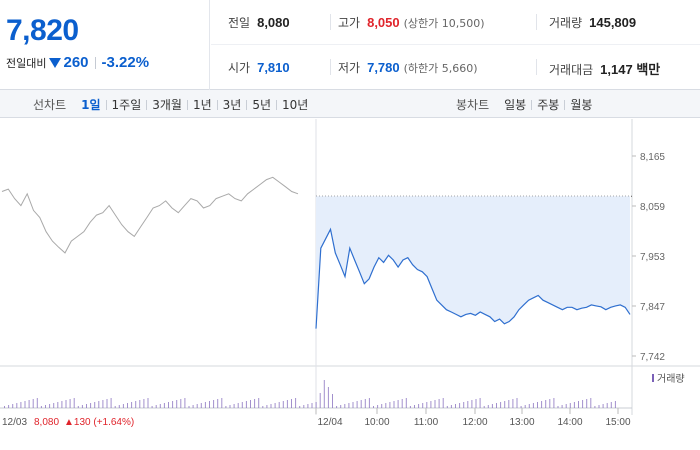  Describe the element at coordinates (239, 68) in the screenshot. I see `stat-label: 시가` at that location.